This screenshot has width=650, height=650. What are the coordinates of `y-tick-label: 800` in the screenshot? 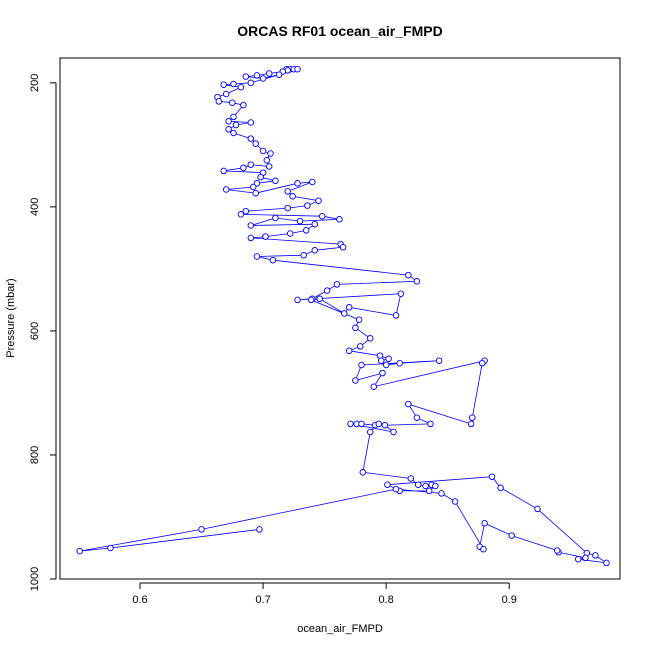 It's located at (35, 455).